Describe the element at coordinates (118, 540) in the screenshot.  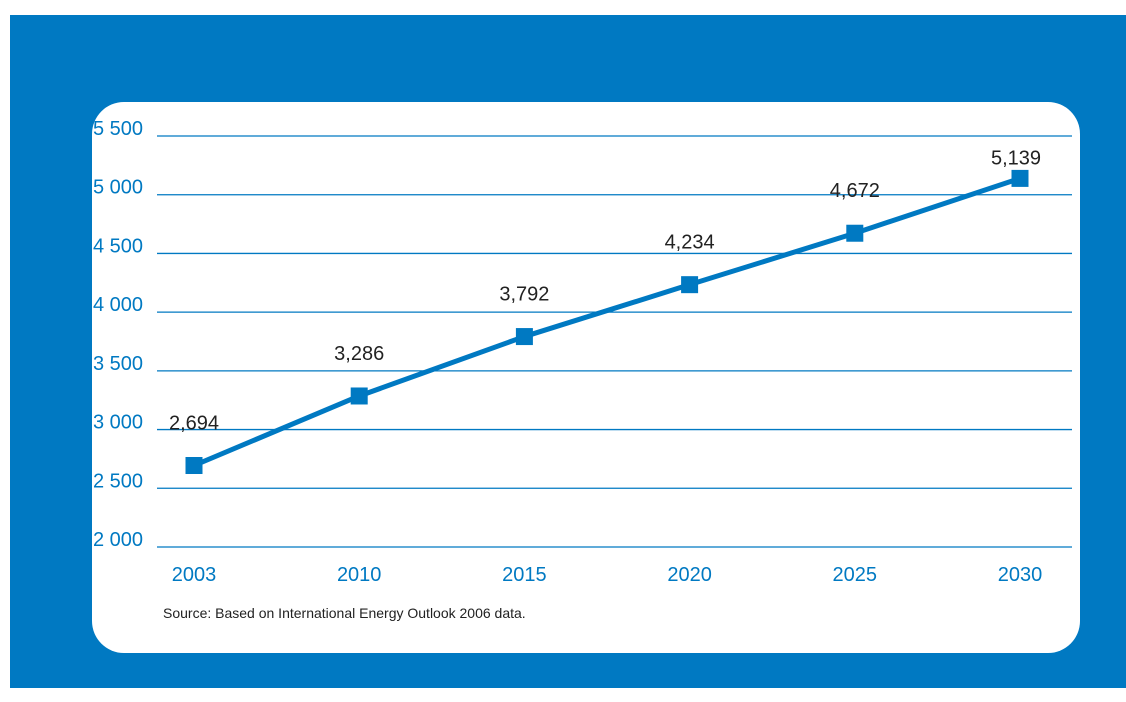
I see `y-tick-label: 2 000` at that location.